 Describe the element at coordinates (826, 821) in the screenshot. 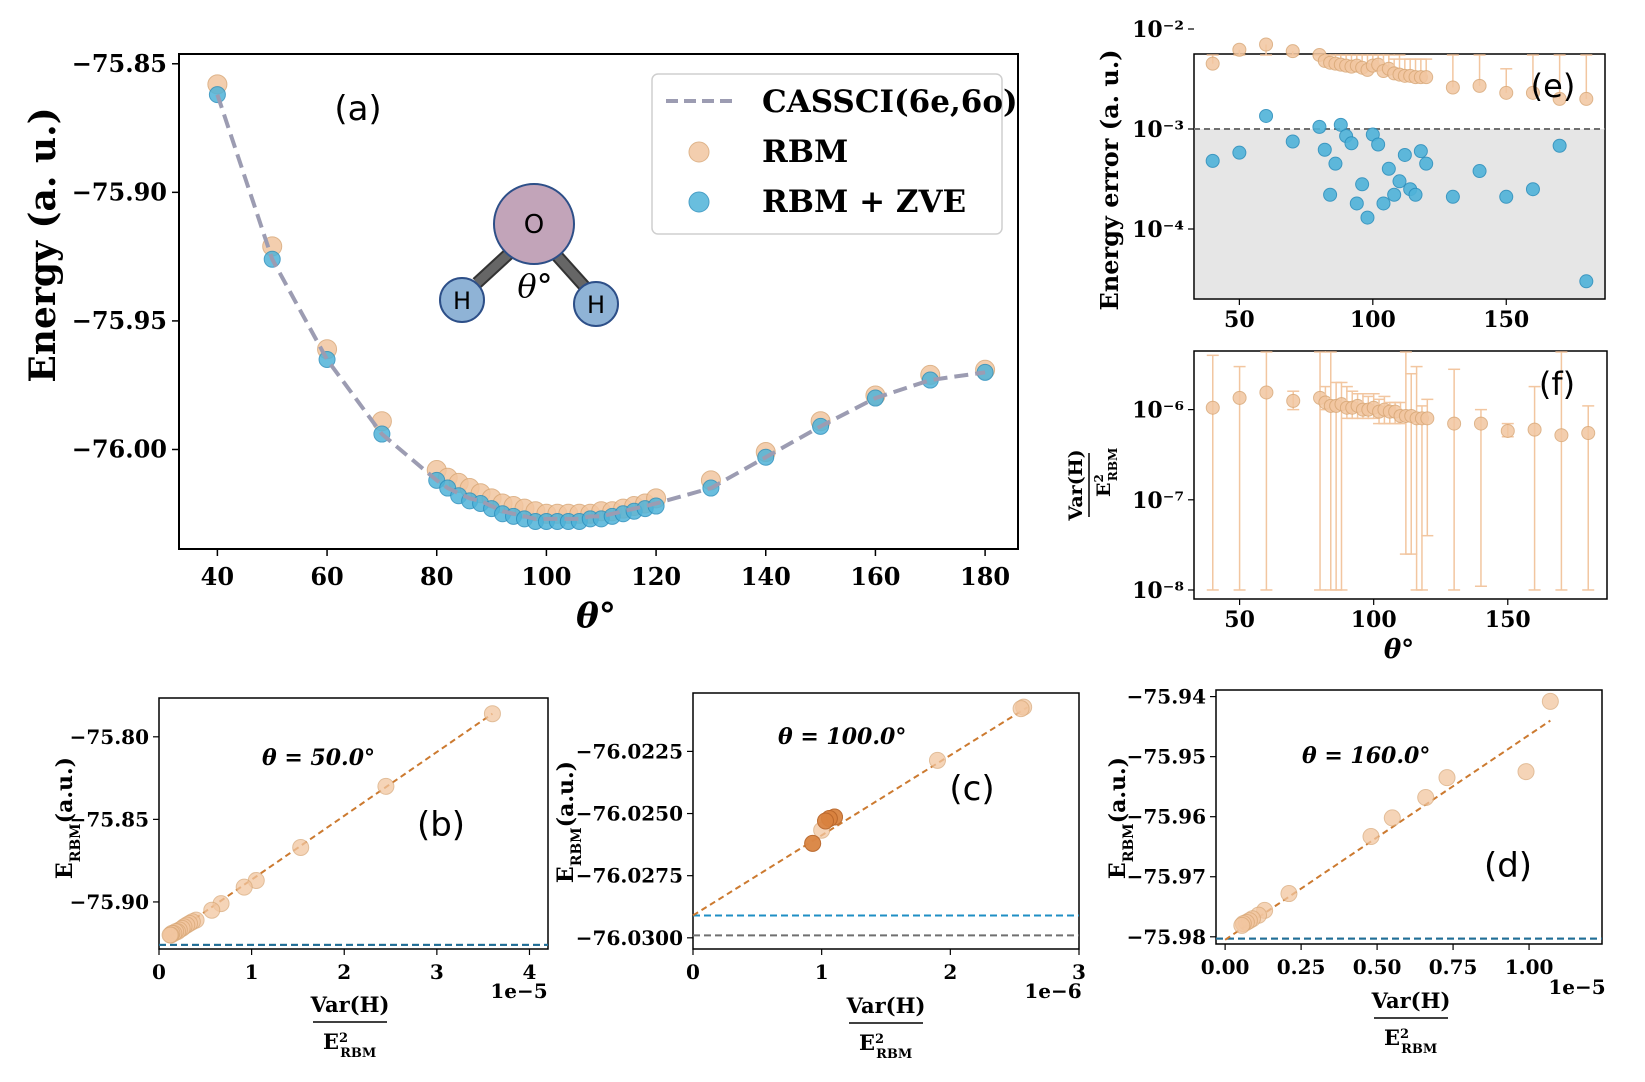

I see `energy-point-highlight` at that location.